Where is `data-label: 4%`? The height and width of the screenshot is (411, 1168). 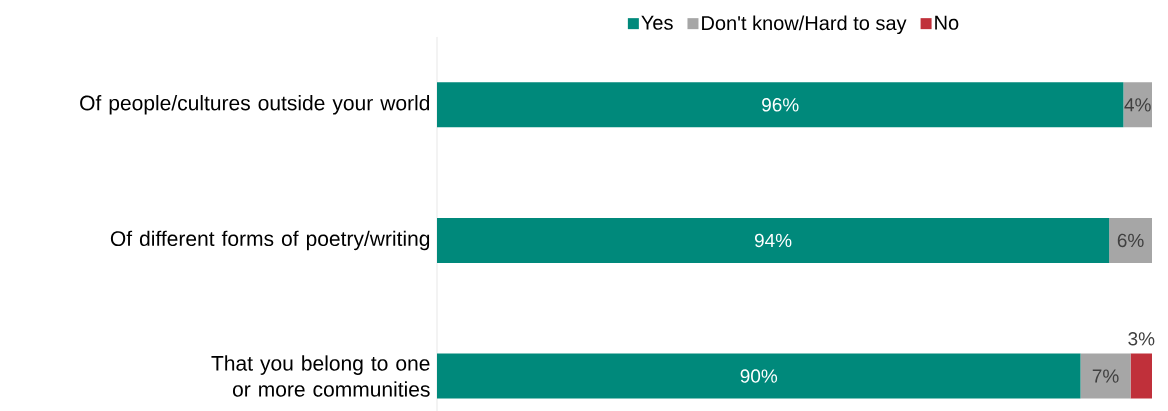 data-label: 4% is located at coordinates (1137, 105).